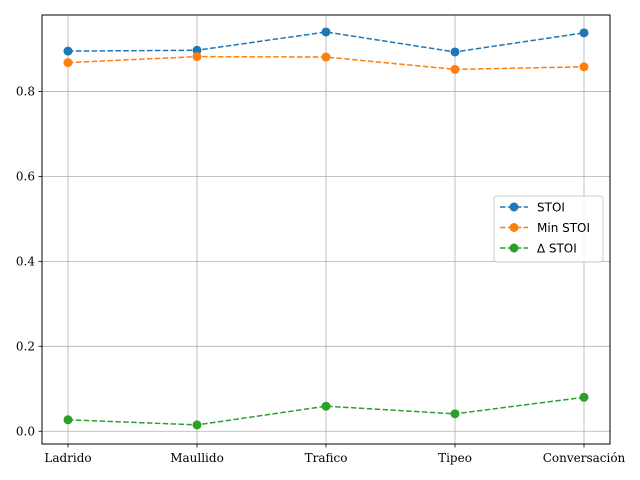  What do you see at coordinates (556, 249) in the screenshot?
I see `legend-label: ∆ STOI` at bounding box center [556, 249].